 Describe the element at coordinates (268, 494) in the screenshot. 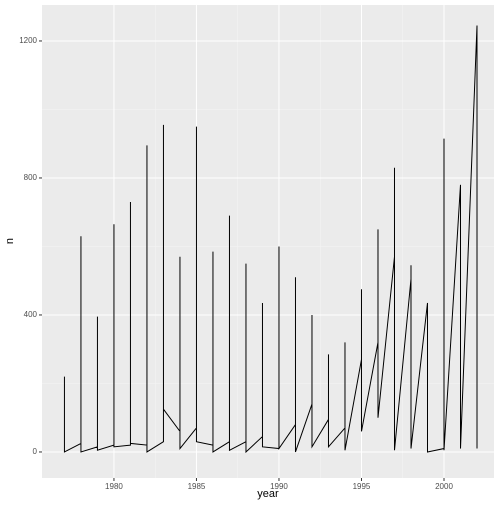

I see `x-axis-title: year` at that location.